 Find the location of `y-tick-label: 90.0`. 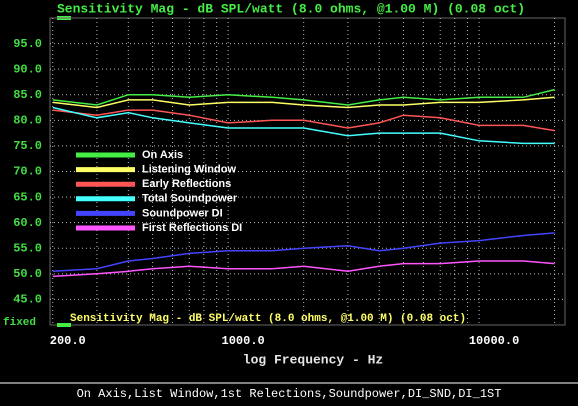

y-tick-label: 90.0 is located at coordinates (27, 69).